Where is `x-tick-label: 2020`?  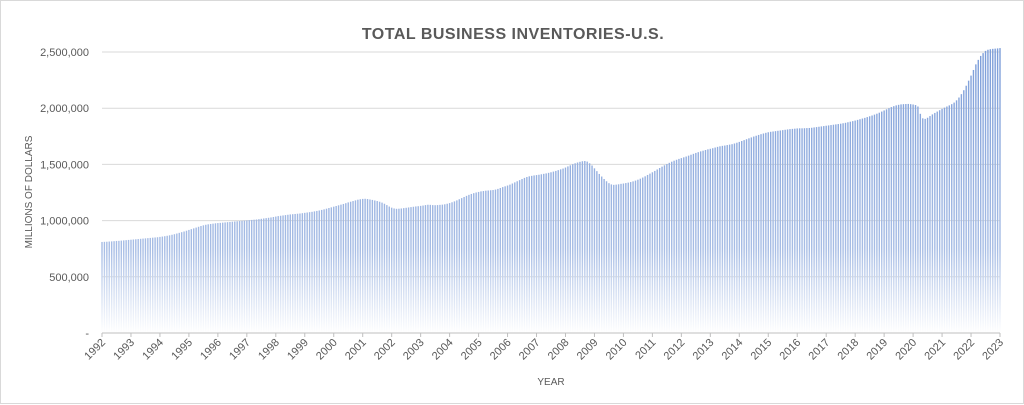 x-tick-label: 2020 is located at coordinates (906, 350).